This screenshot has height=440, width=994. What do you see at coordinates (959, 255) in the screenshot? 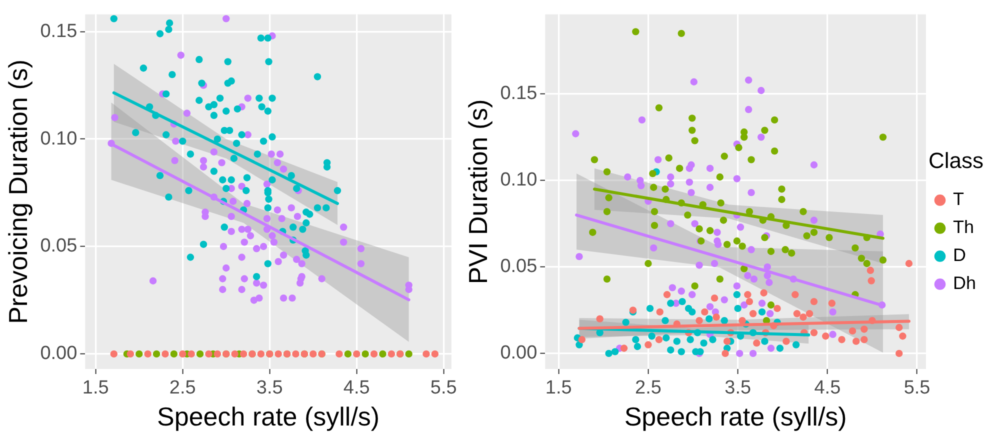
I see `legend-label: D` at bounding box center [959, 255].